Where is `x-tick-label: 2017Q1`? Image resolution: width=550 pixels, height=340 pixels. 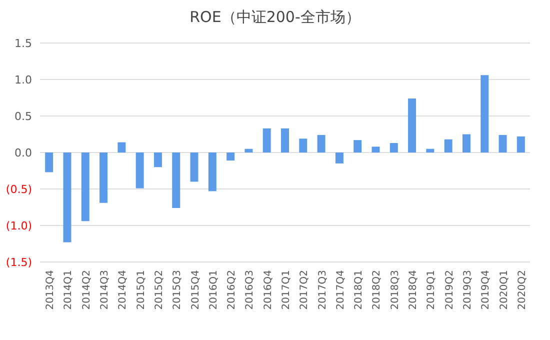 x-tick-label: 2017Q1 is located at coordinates (286, 290).